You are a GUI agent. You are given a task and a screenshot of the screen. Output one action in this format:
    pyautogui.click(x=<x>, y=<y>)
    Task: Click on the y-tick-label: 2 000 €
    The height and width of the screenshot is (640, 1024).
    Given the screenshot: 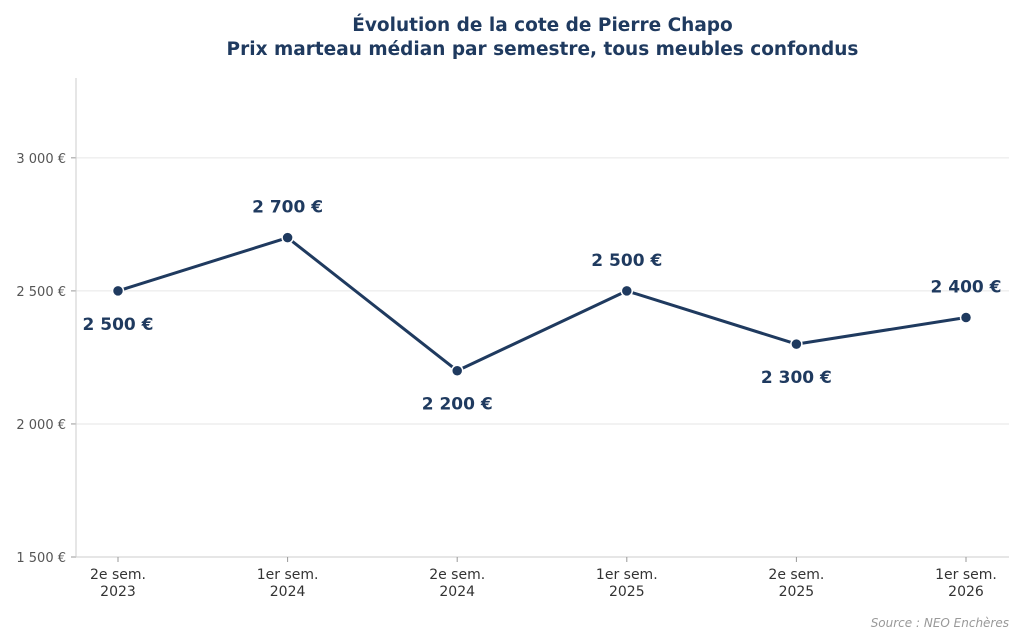 What is the action you would take?
    pyautogui.click(x=41, y=425)
    